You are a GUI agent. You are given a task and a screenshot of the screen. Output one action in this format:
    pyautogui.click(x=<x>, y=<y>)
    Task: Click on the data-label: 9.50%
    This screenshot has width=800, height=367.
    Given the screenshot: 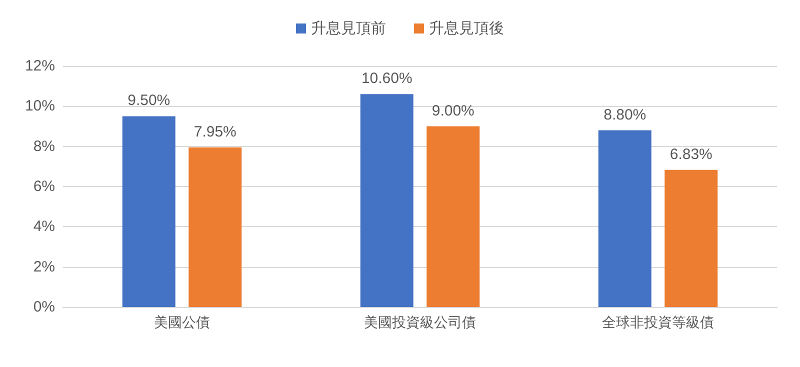 What is the action you would take?
    pyautogui.click(x=149, y=101)
    